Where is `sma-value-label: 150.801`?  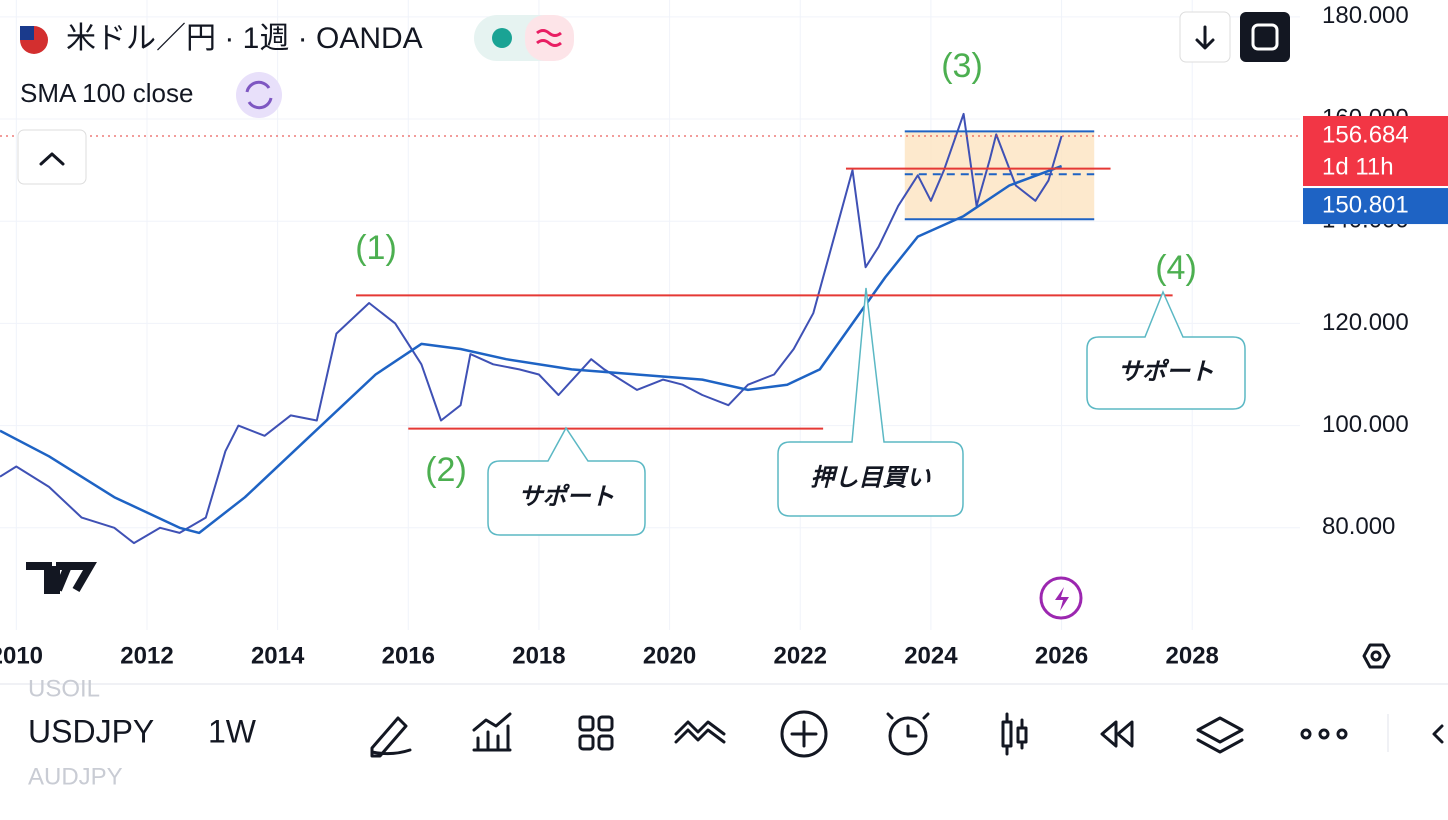 sma-value-label: 150.801 is located at coordinates (1365, 204).